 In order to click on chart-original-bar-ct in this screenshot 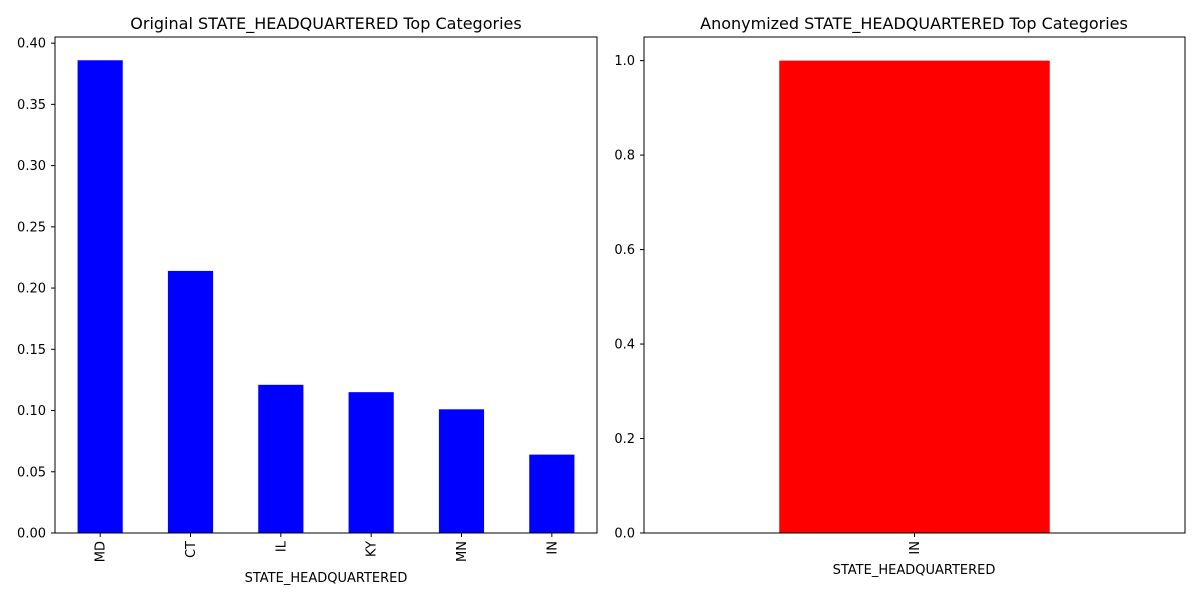, I will do `click(190, 401)`.